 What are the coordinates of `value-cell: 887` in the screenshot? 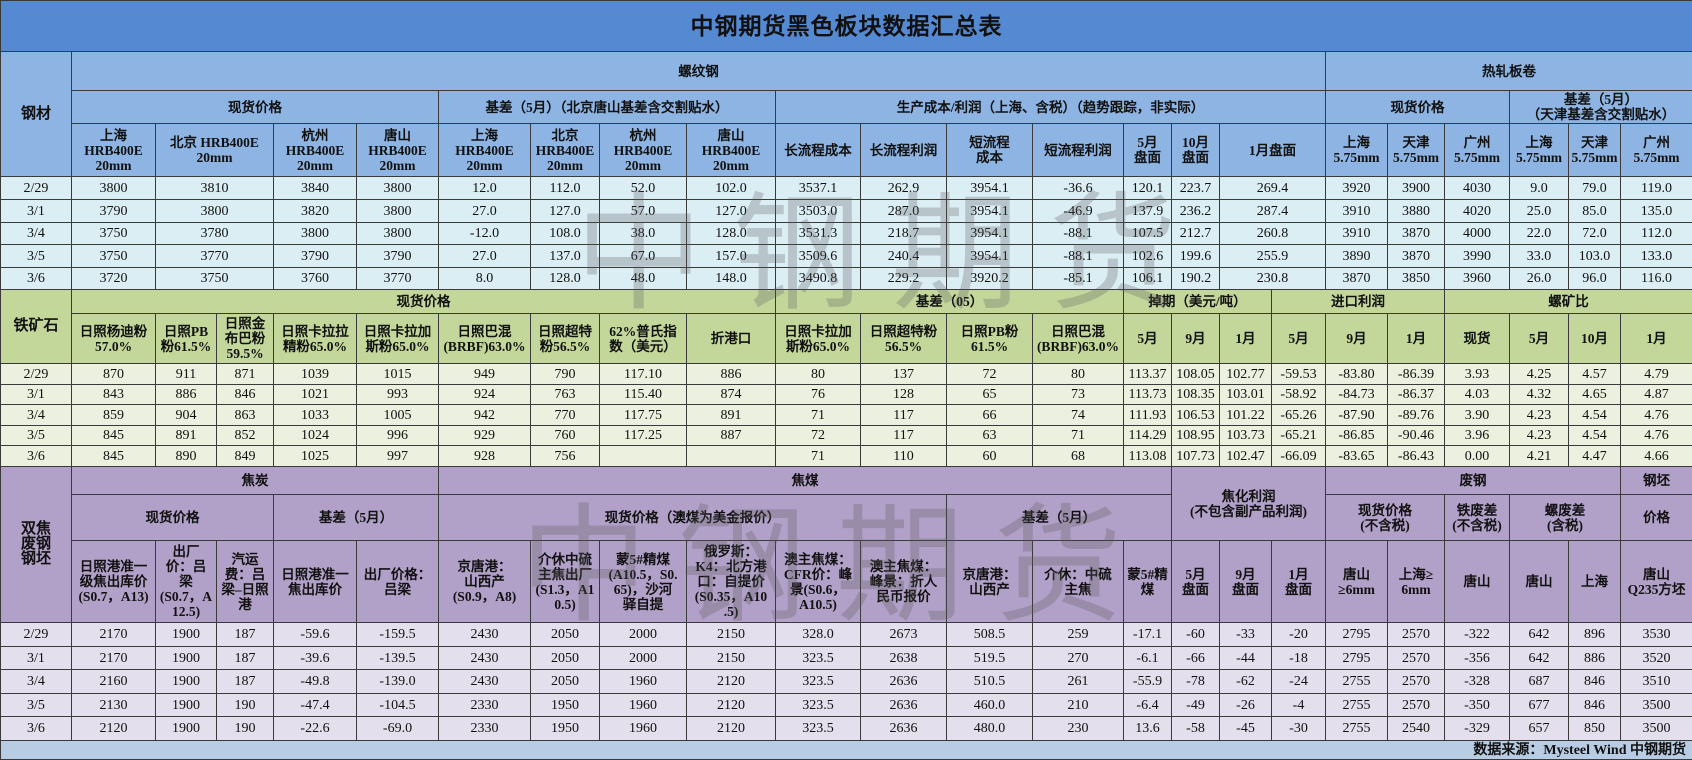 It's located at (731, 436).